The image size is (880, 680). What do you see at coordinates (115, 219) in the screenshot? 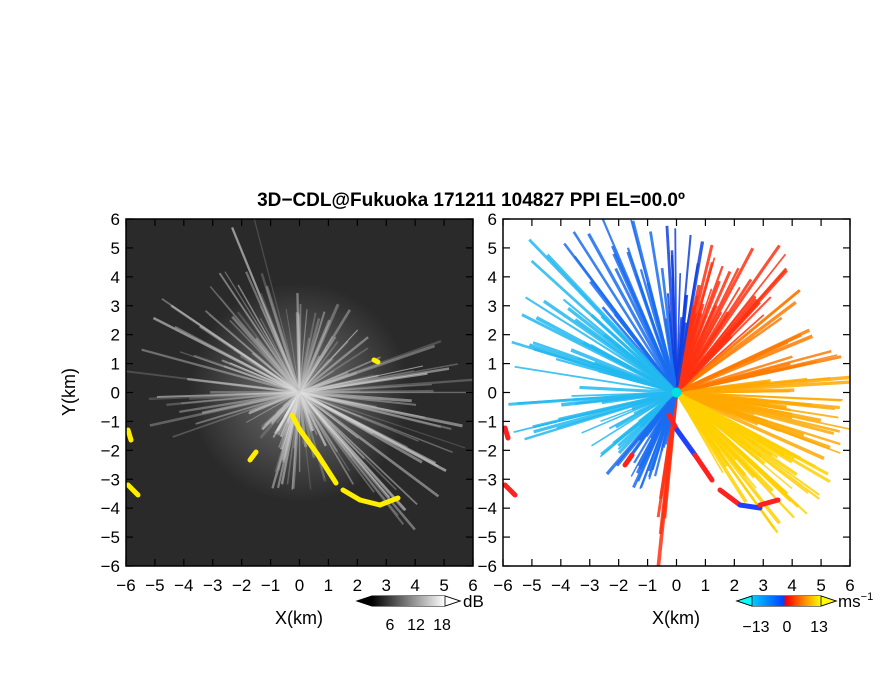
I see `y-tick-label: 6` at bounding box center [115, 219].